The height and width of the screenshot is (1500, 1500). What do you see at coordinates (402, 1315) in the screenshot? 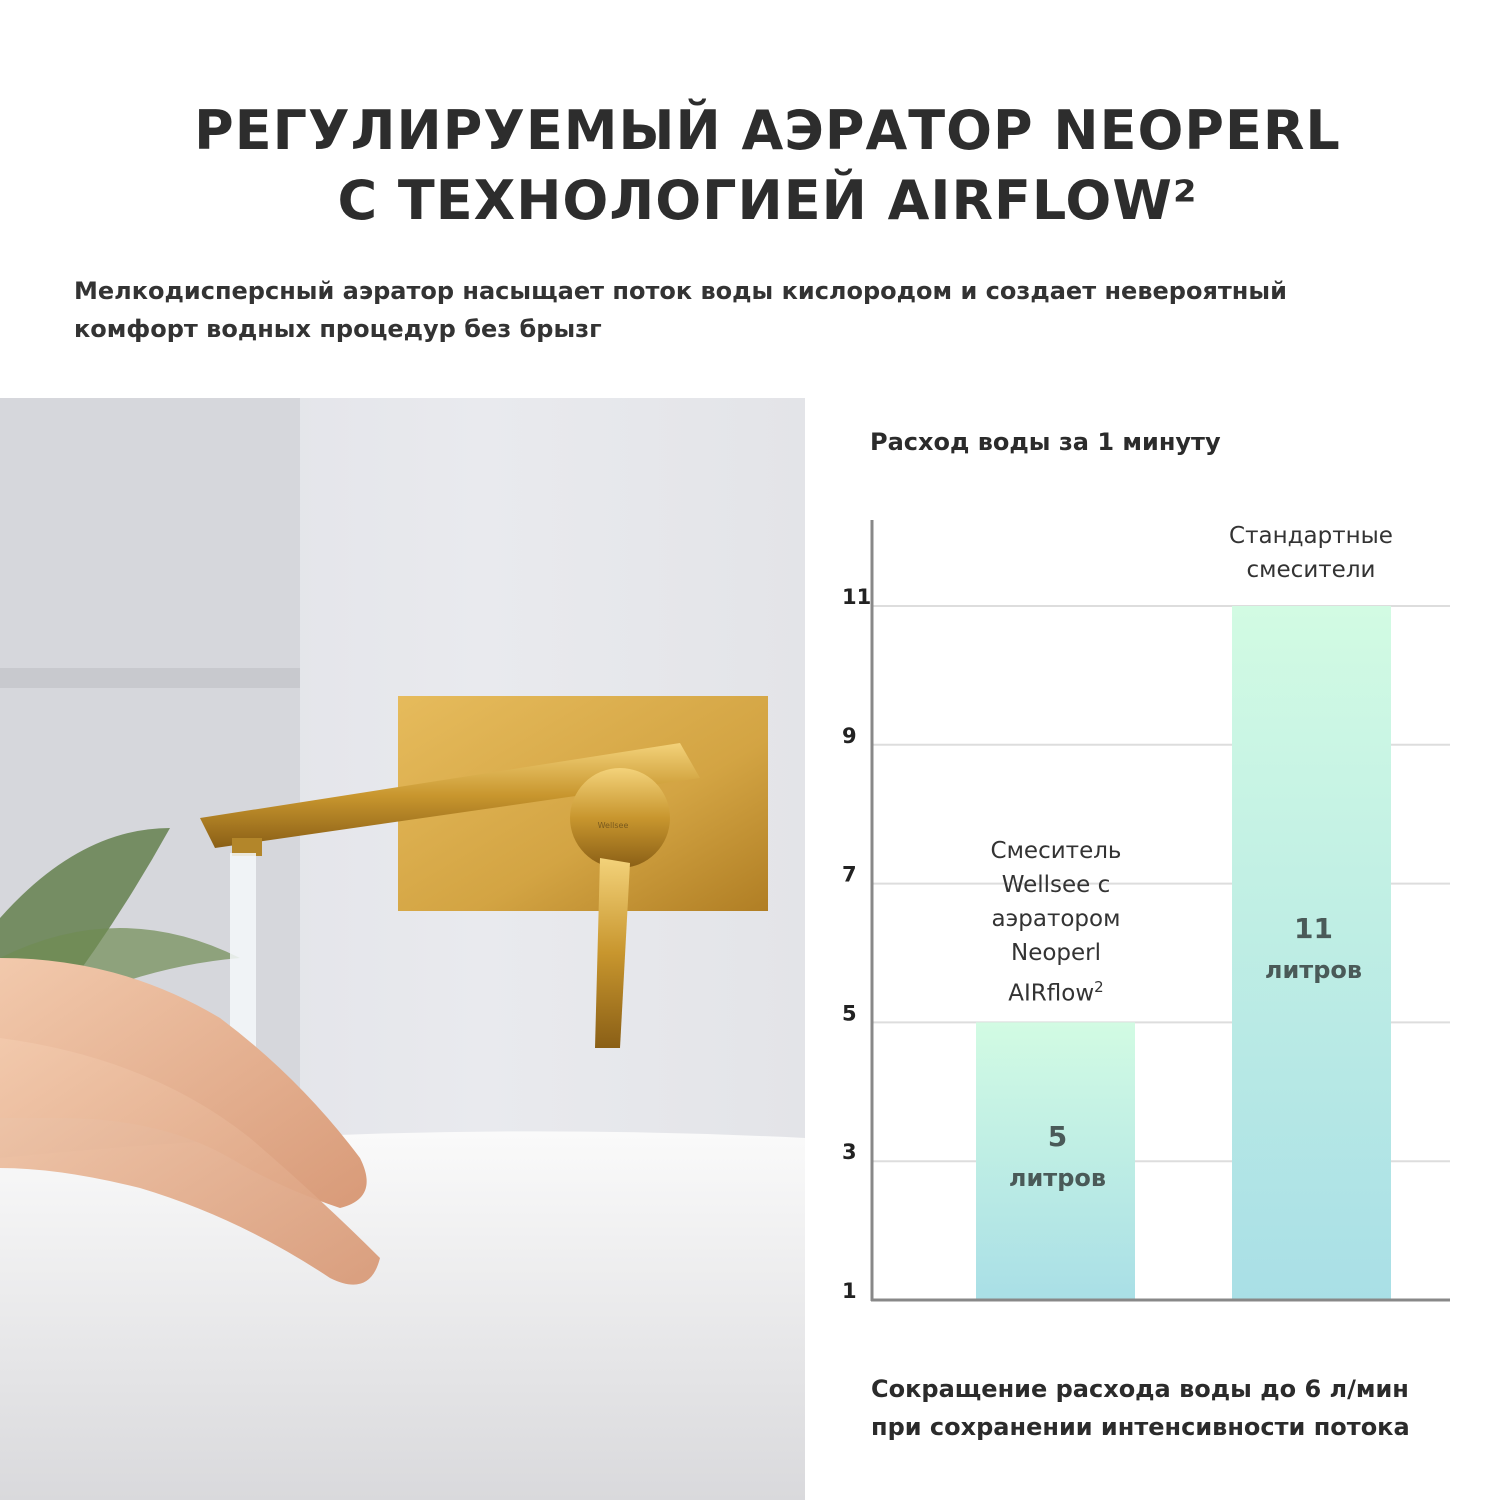
I see `sink` at bounding box center [402, 1315].